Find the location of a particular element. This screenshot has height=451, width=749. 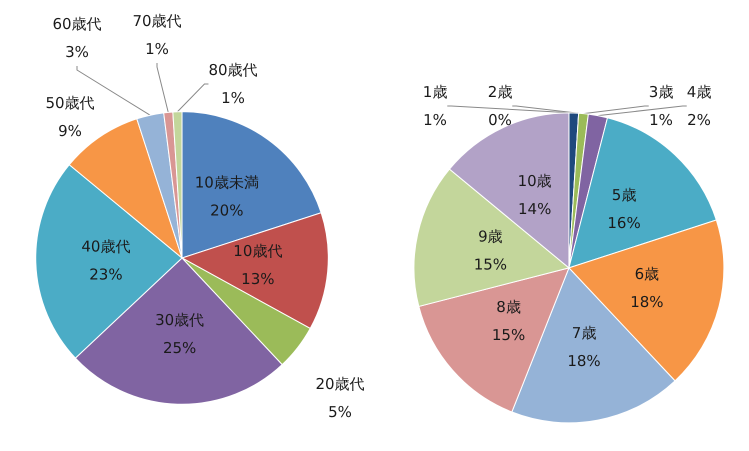

slice-label: 10歳未満 is located at coordinates (226, 182).